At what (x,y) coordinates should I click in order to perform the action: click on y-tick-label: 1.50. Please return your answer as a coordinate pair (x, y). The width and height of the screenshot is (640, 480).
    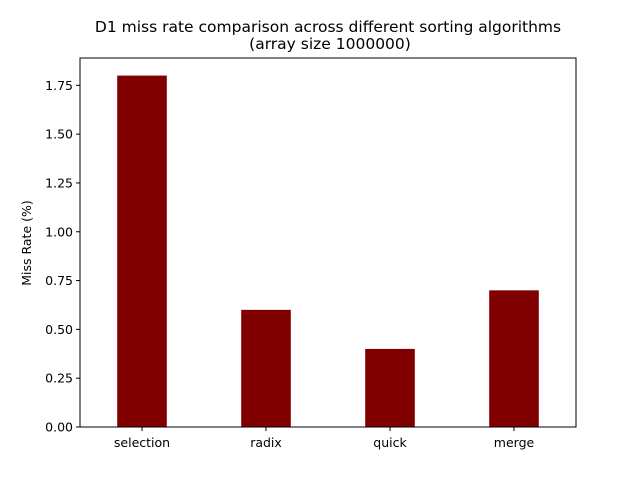
    Looking at the image, I should click on (59, 134).